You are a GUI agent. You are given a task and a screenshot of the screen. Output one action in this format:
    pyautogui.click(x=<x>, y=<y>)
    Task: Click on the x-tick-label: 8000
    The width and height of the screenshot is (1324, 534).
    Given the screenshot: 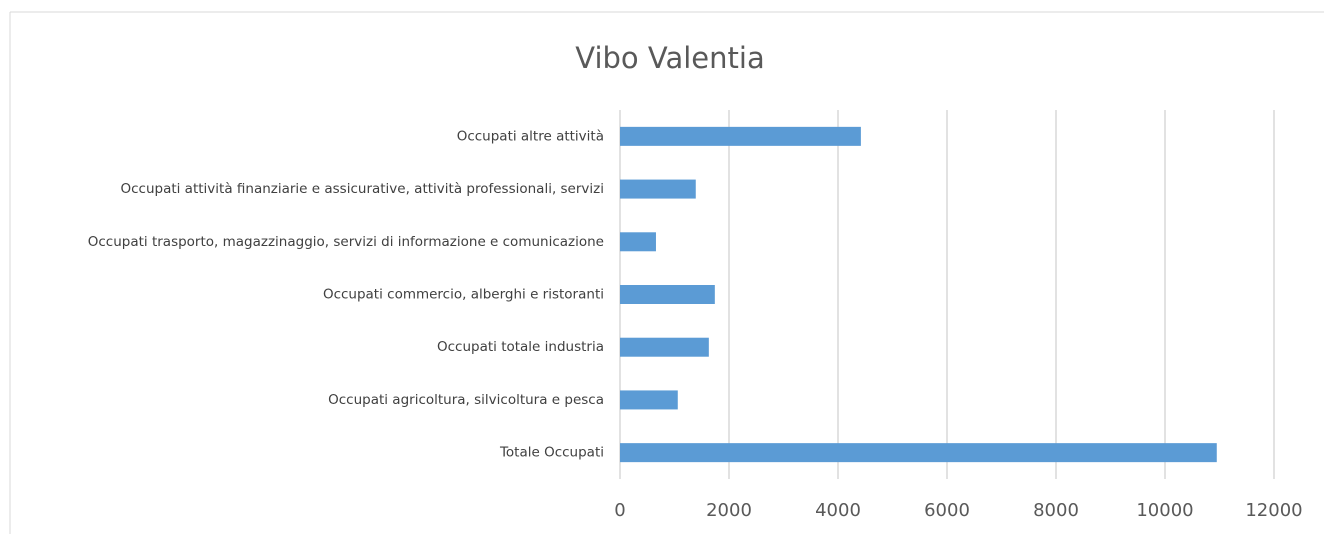 What is the action you would take?
    pyautogui.click(x=1056, y=510)
    